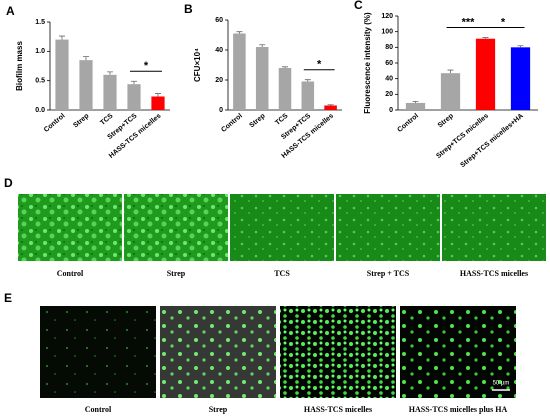 The width and height of the screenshot is (550, 419). I want to click on panel-letter: A, so click(10, 11).